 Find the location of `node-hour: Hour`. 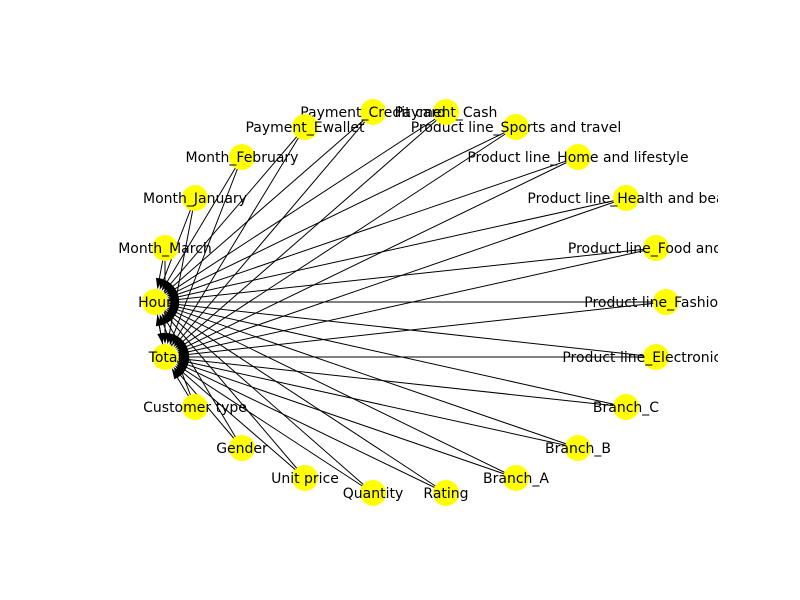

node-hour: Hour is located at coordinates (155, 302).